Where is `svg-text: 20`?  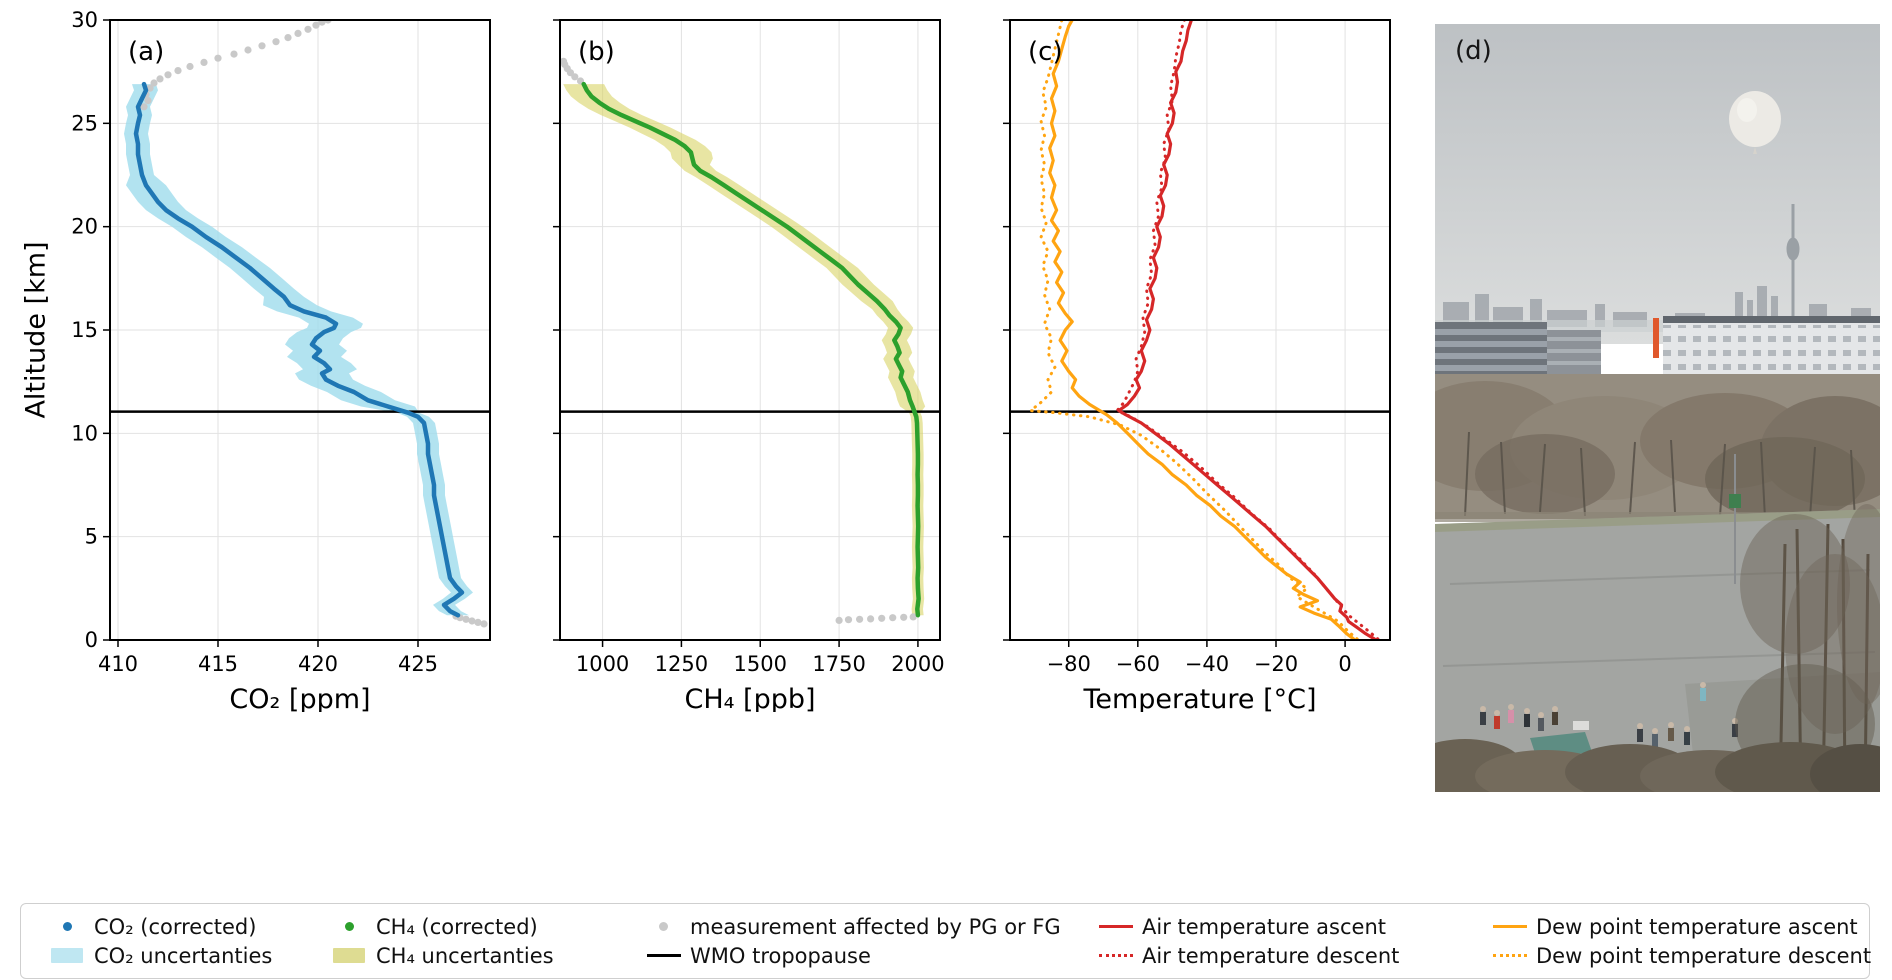
svg-text: 20 is located at coordinates (84, 227).